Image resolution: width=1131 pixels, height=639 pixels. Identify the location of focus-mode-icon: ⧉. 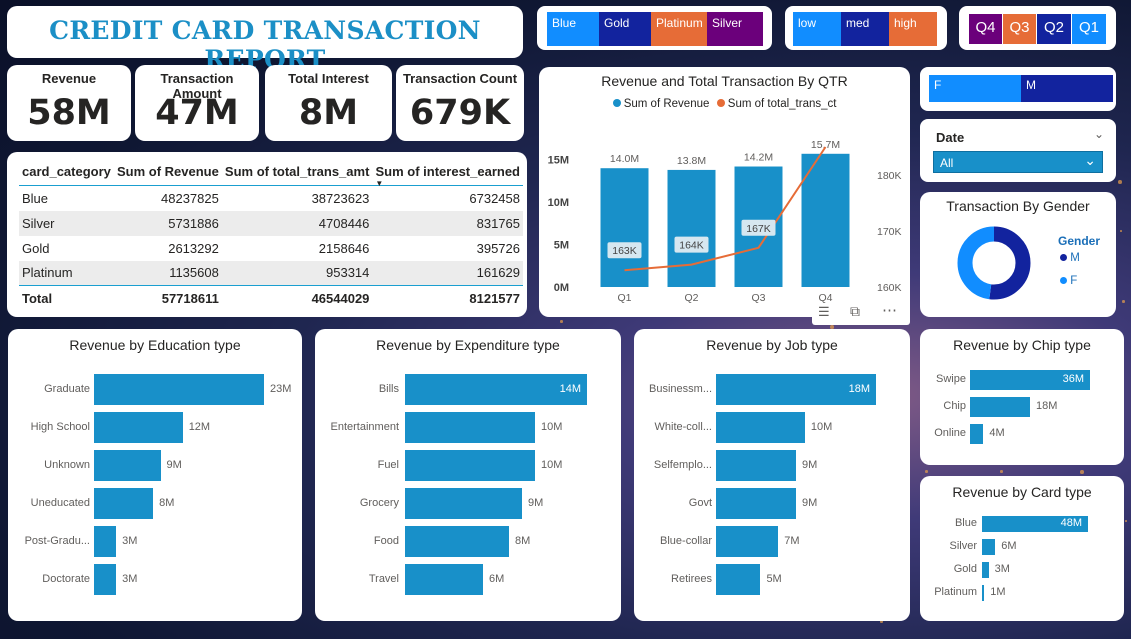
(855, 311).